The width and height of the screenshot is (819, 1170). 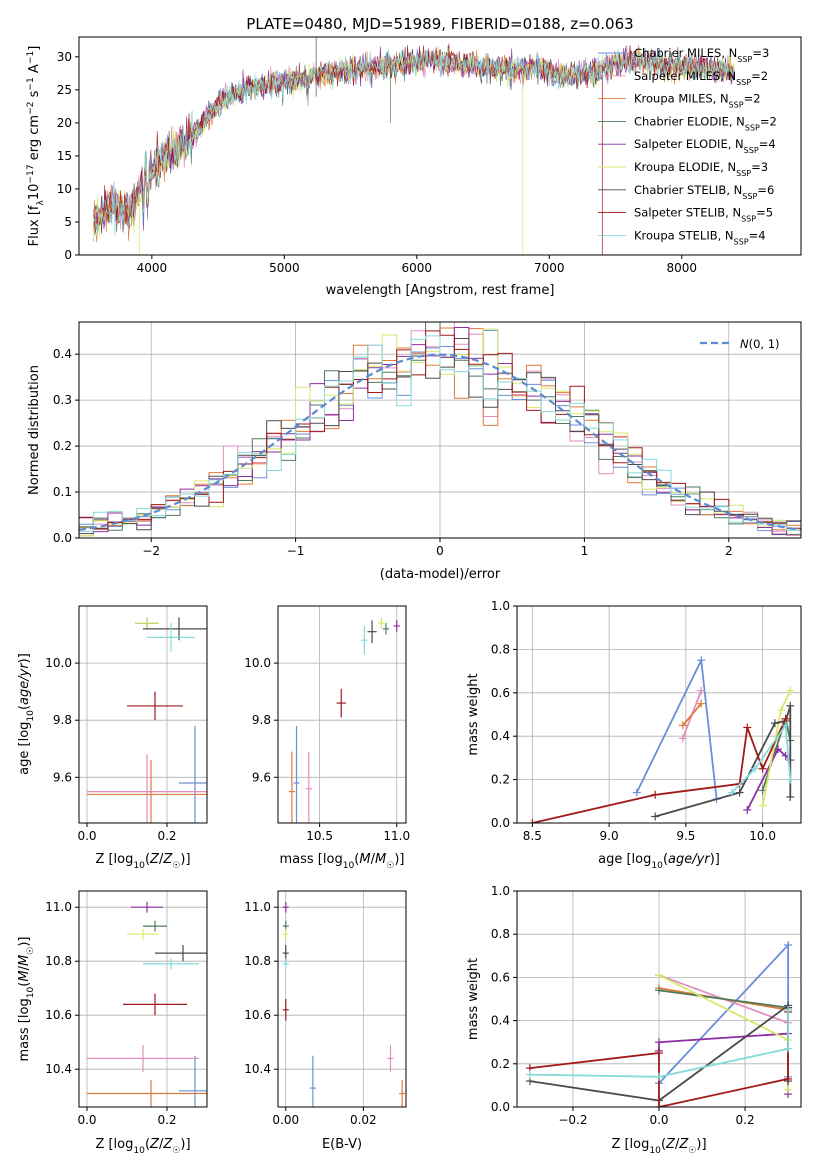 I want to click on x-tick-label: 9.5, so click(x=685, y=836).